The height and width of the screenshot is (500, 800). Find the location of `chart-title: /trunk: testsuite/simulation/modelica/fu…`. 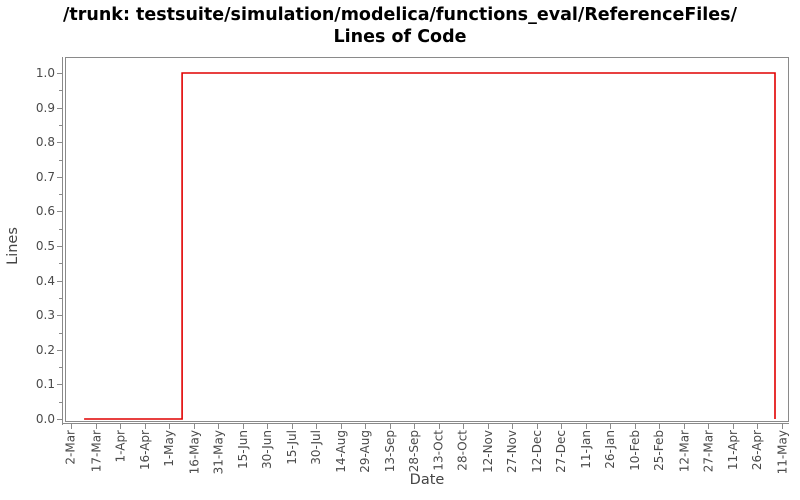

chart-title: /trunk: testsuite/simulation/modelica/fu… is located at coordinates (400, 26).